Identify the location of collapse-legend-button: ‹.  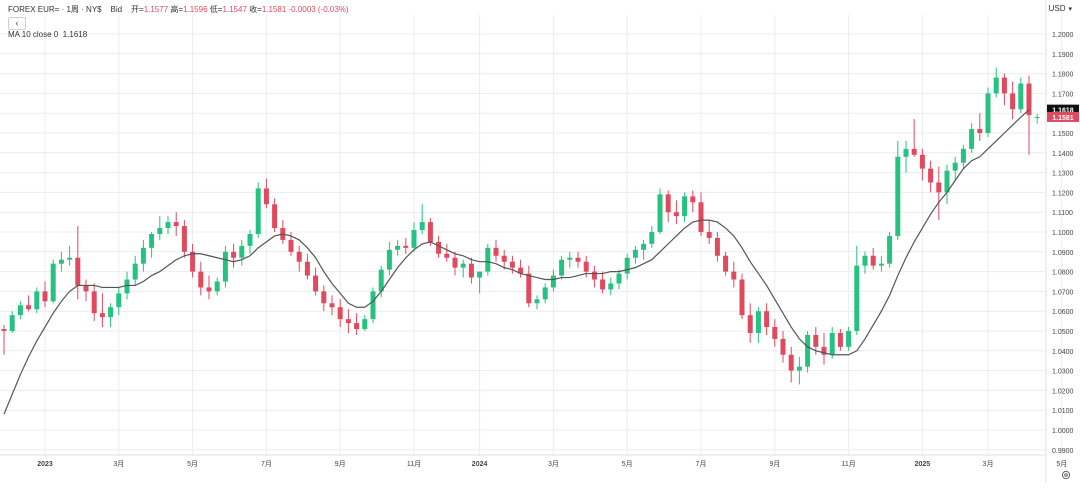
(17, 23).